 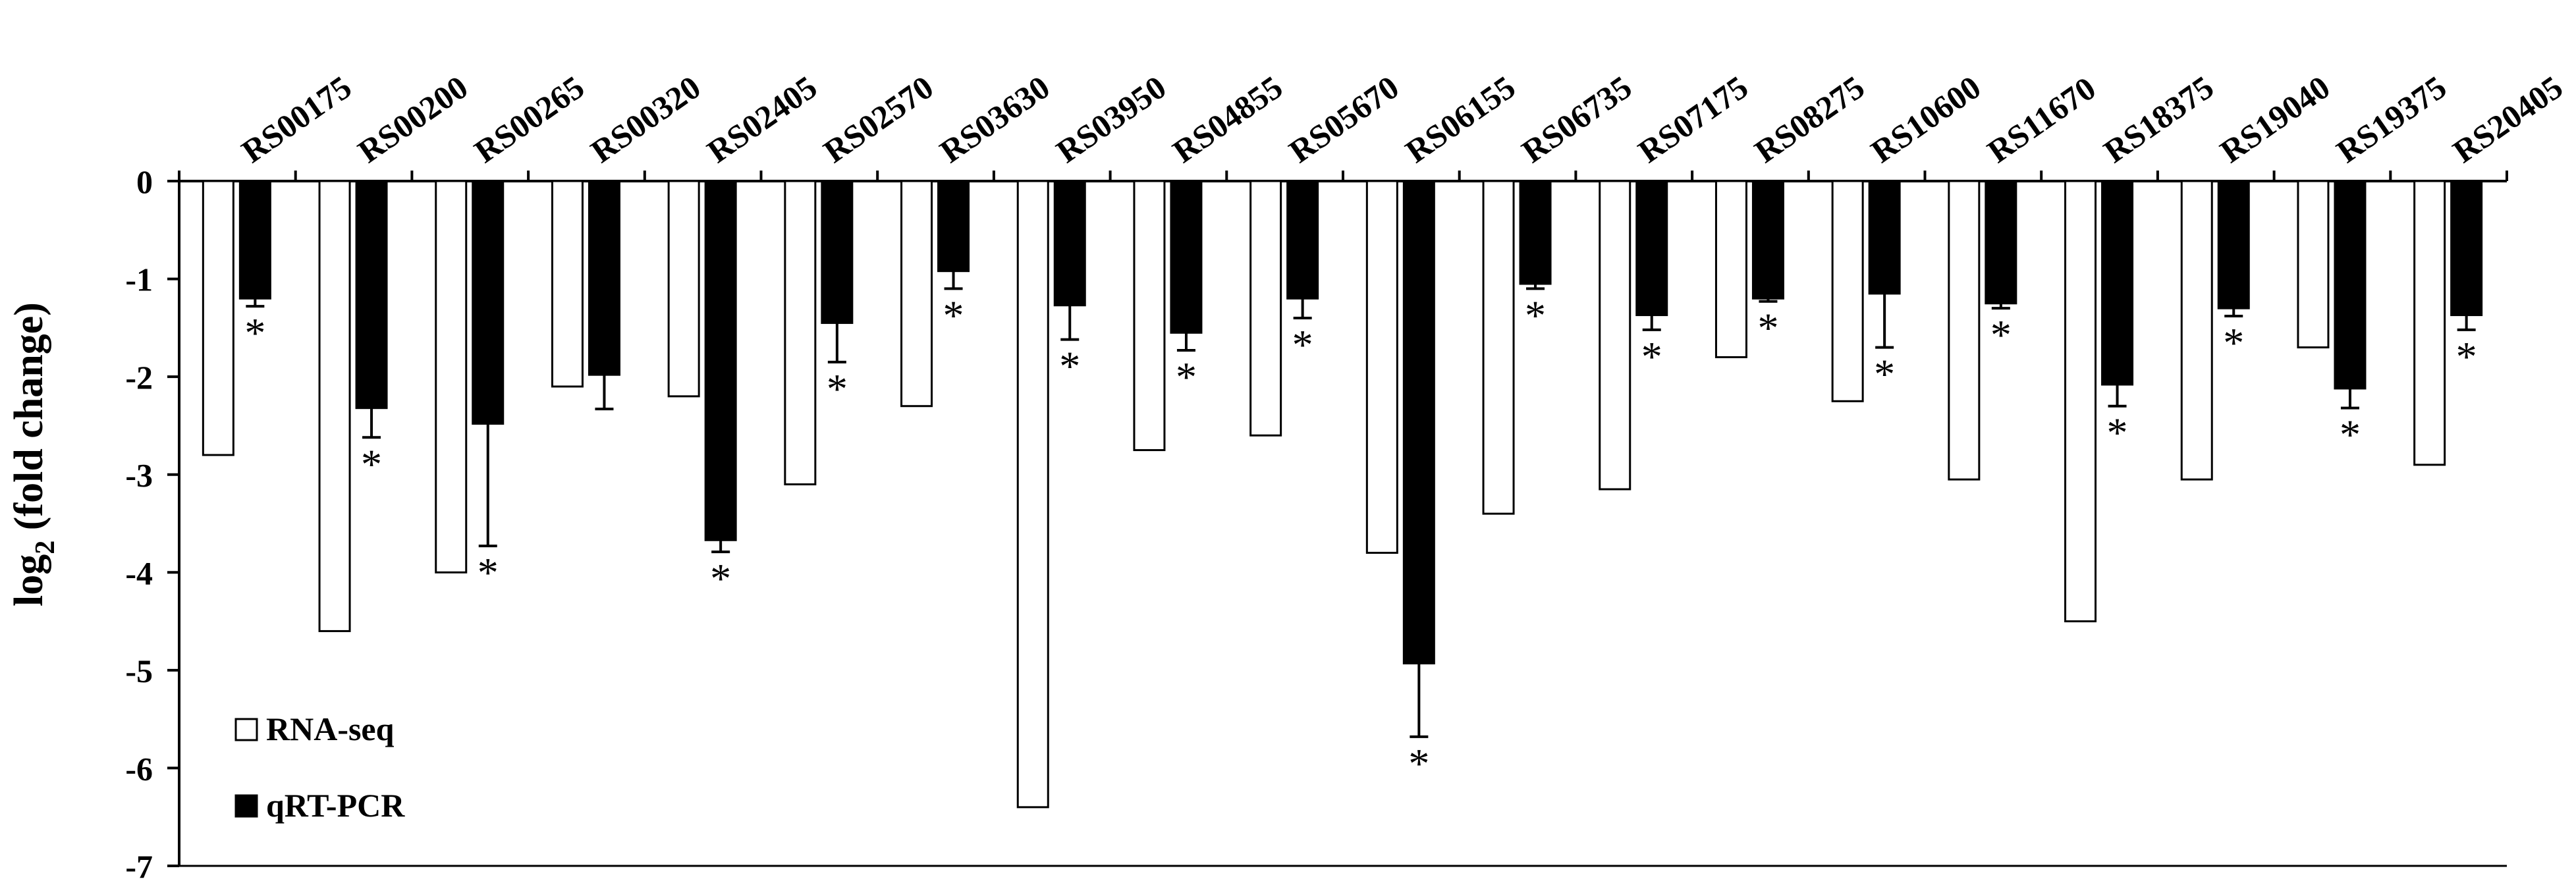 What do you see at coordinates (761, 119) in the screenshot?
I see `category-label: RS02405` at bounding box center [761, 119].